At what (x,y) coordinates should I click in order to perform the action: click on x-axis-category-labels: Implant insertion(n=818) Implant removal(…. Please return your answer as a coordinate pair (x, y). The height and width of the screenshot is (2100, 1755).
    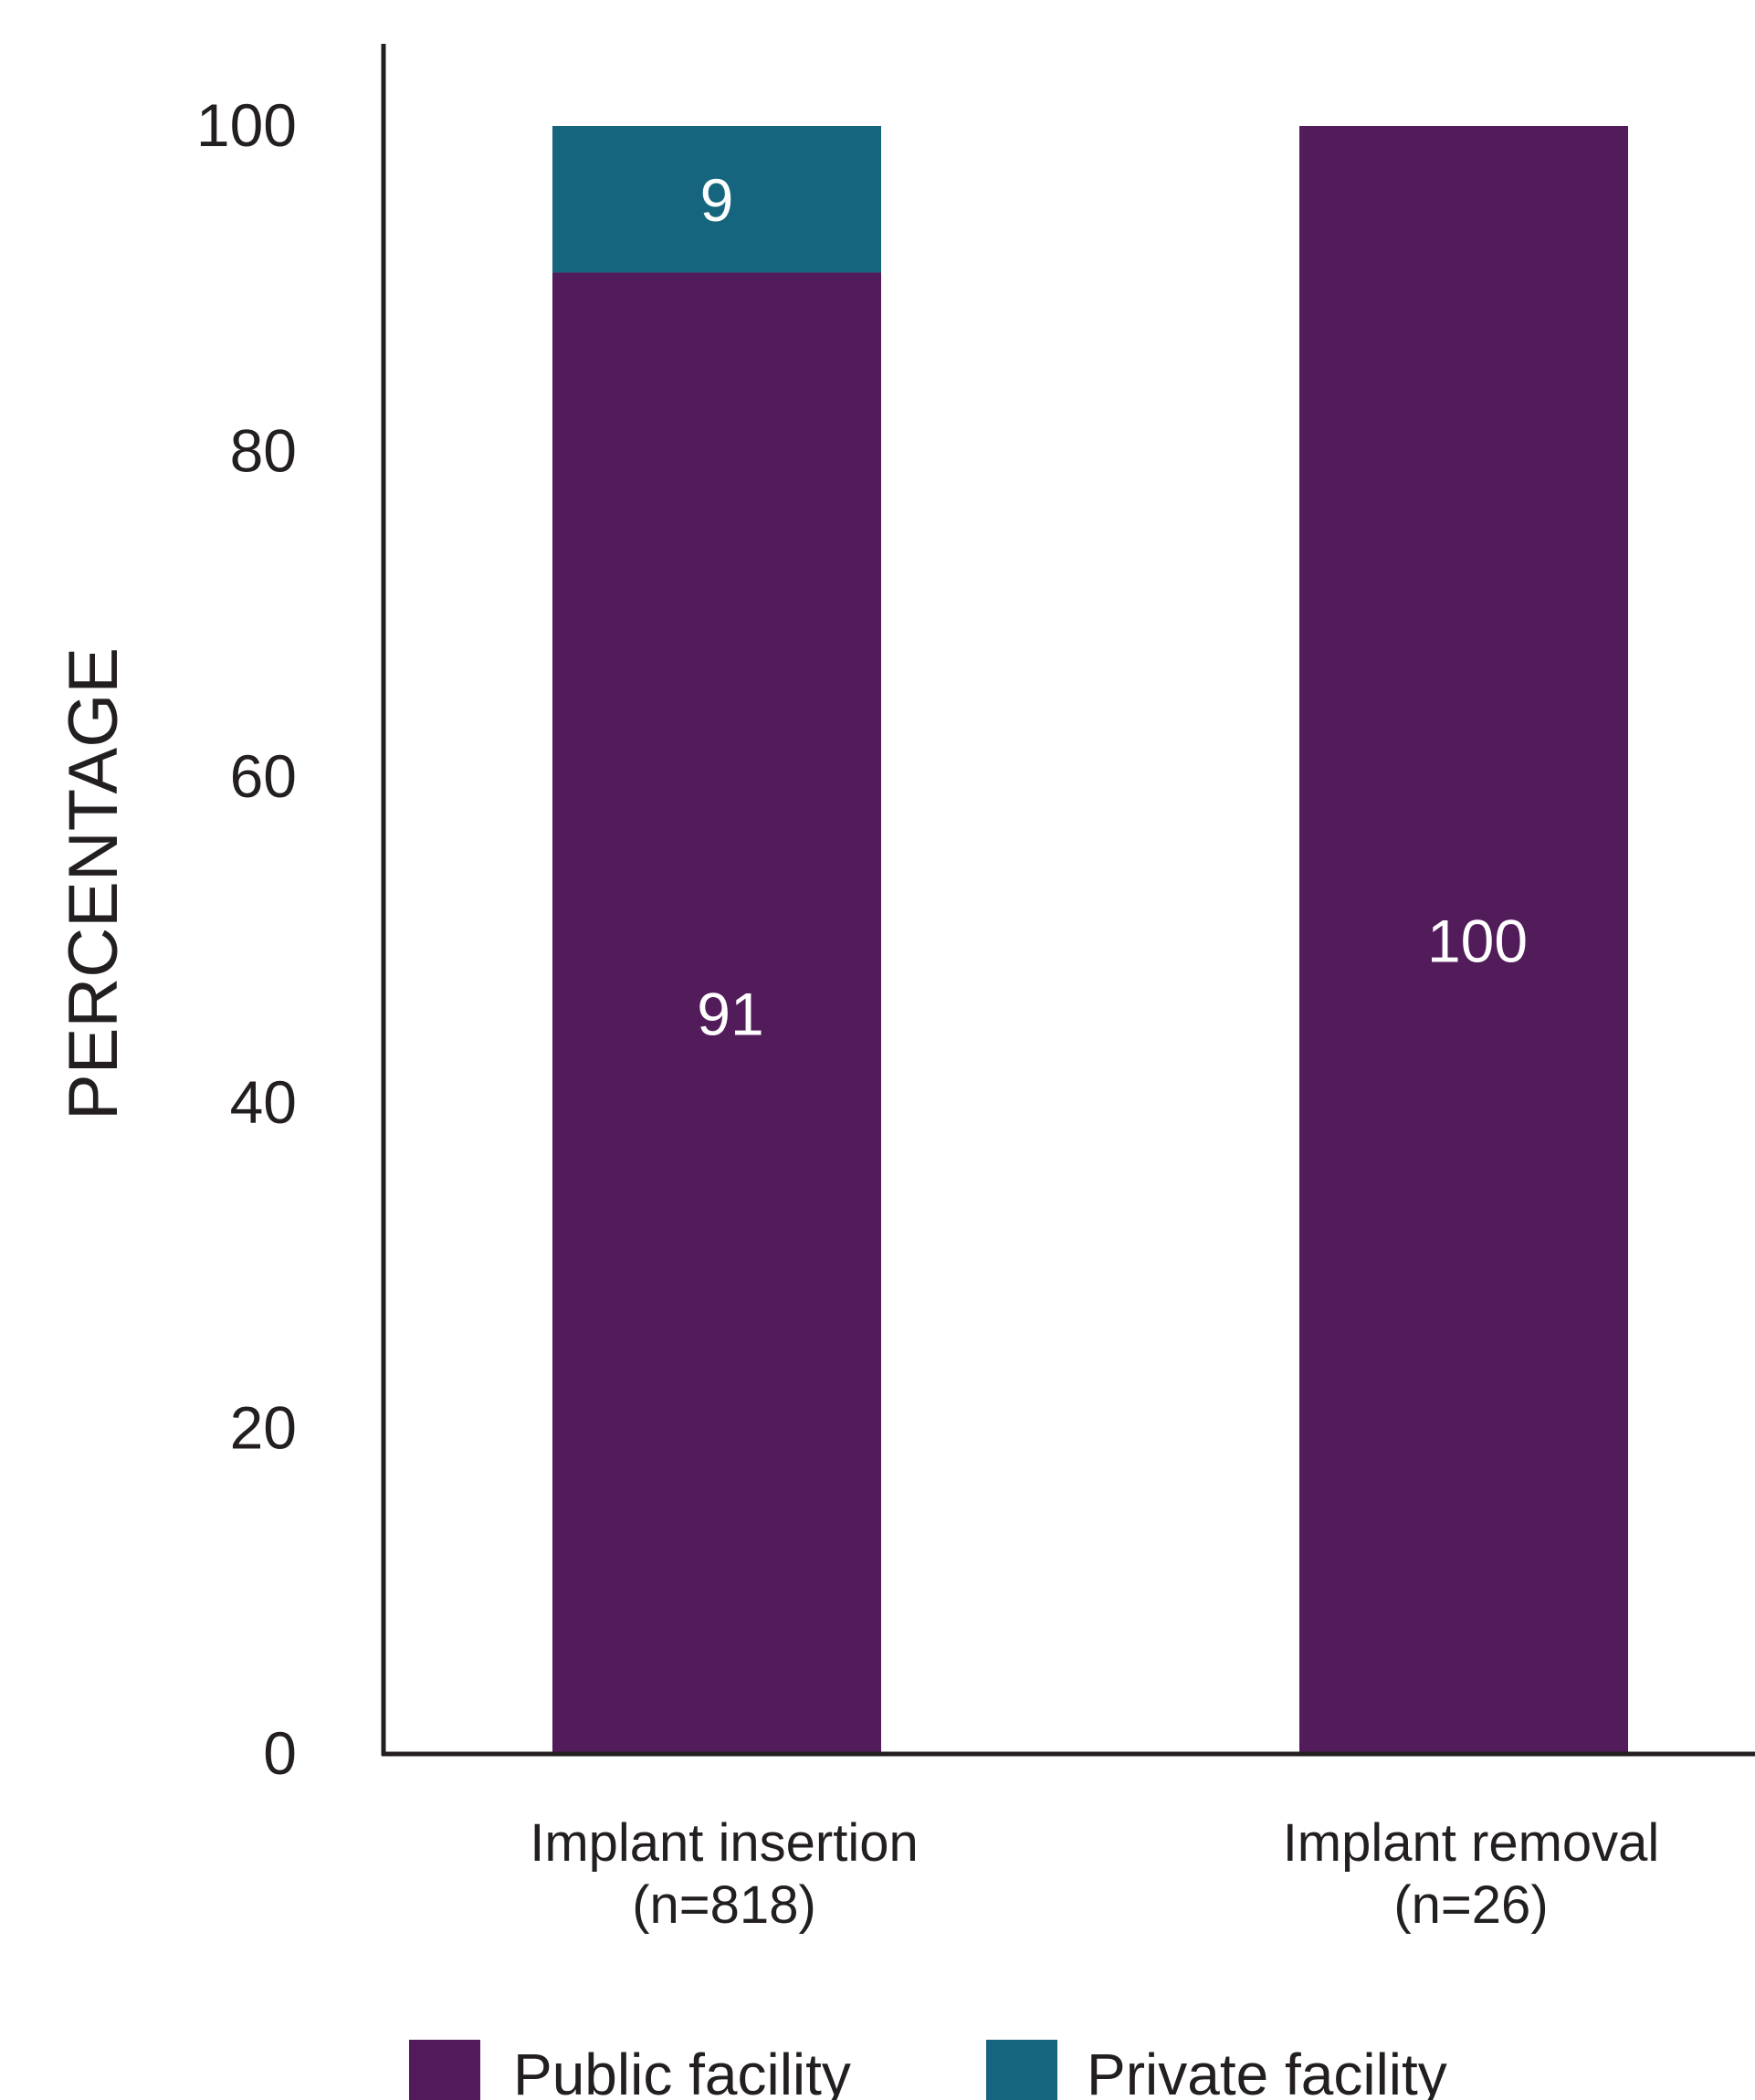
    Looking at the image, I should click on (1094, 1874).